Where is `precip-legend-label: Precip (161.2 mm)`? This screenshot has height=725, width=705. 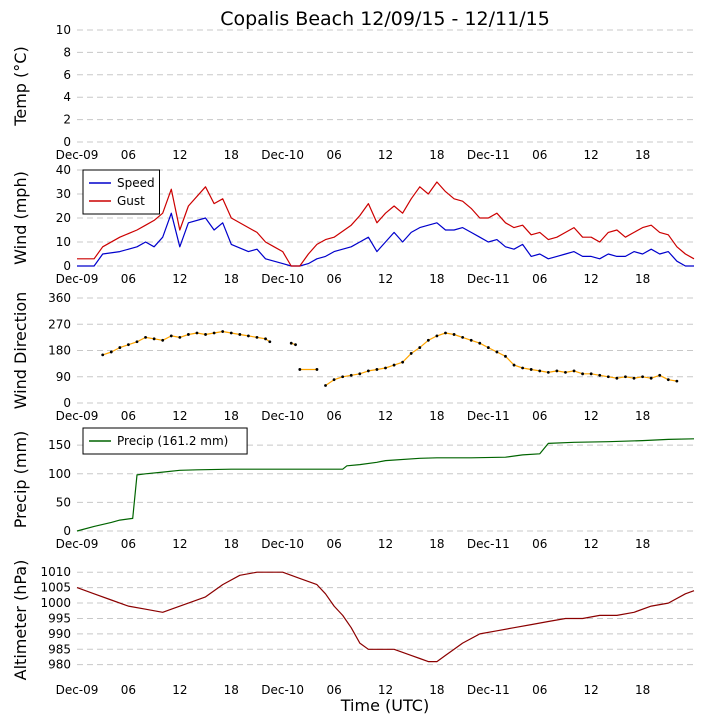
precip-legend-label: Precip (161.2 mm) is located at coordinates (172, 441).